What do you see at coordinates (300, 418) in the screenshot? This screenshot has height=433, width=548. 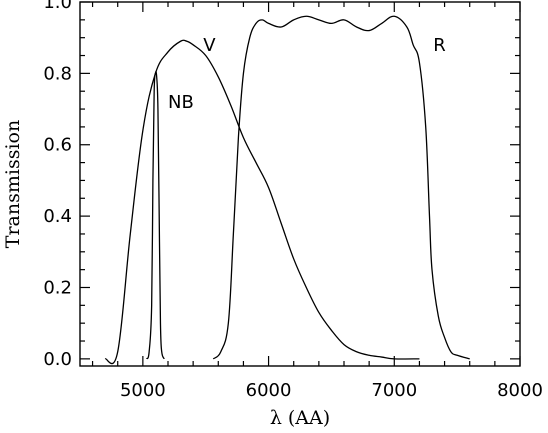 I see `x-axis-label: λ (AA)` at bounding box center [300, 418].